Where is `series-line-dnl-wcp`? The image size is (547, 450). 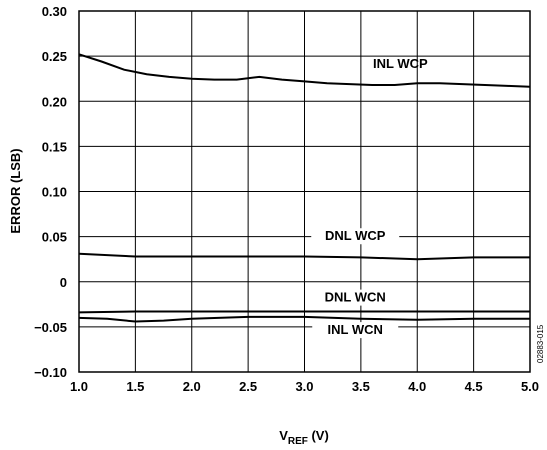 series-line-dnl-wcp is located at coordinates (304, 256).